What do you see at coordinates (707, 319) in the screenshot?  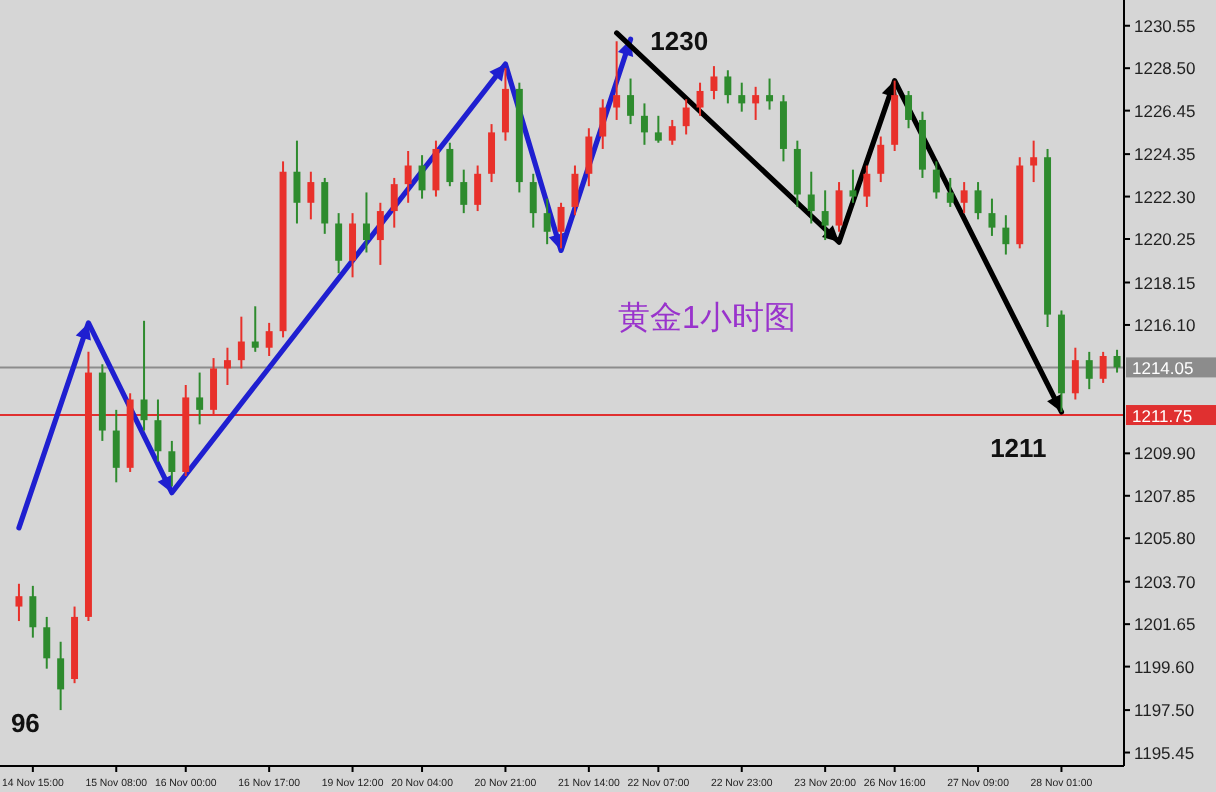 I see `title: 黄金1小时图` at bounding box center [707, 319].